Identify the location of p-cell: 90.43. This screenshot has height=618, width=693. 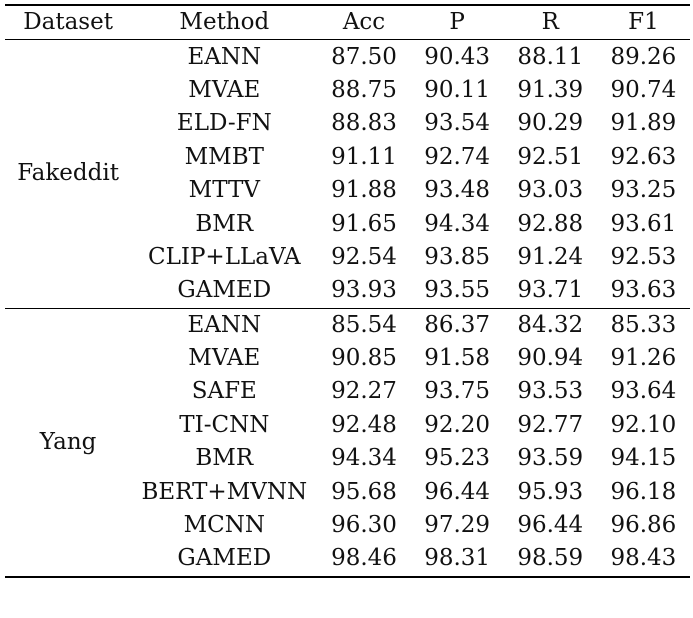
(457, 56).